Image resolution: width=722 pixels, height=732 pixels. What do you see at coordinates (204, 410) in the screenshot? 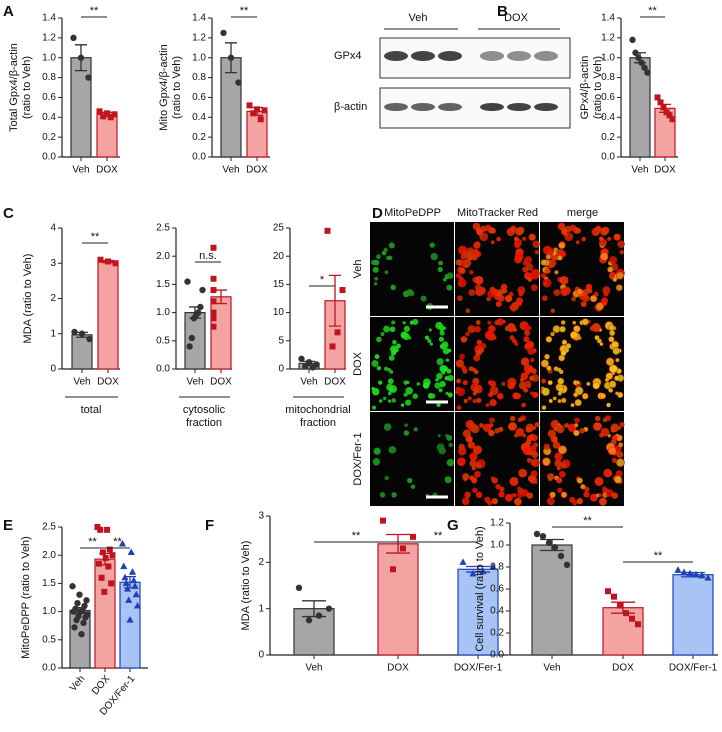
I see `group-label: cytosolic` at bounding box center [204, 410].